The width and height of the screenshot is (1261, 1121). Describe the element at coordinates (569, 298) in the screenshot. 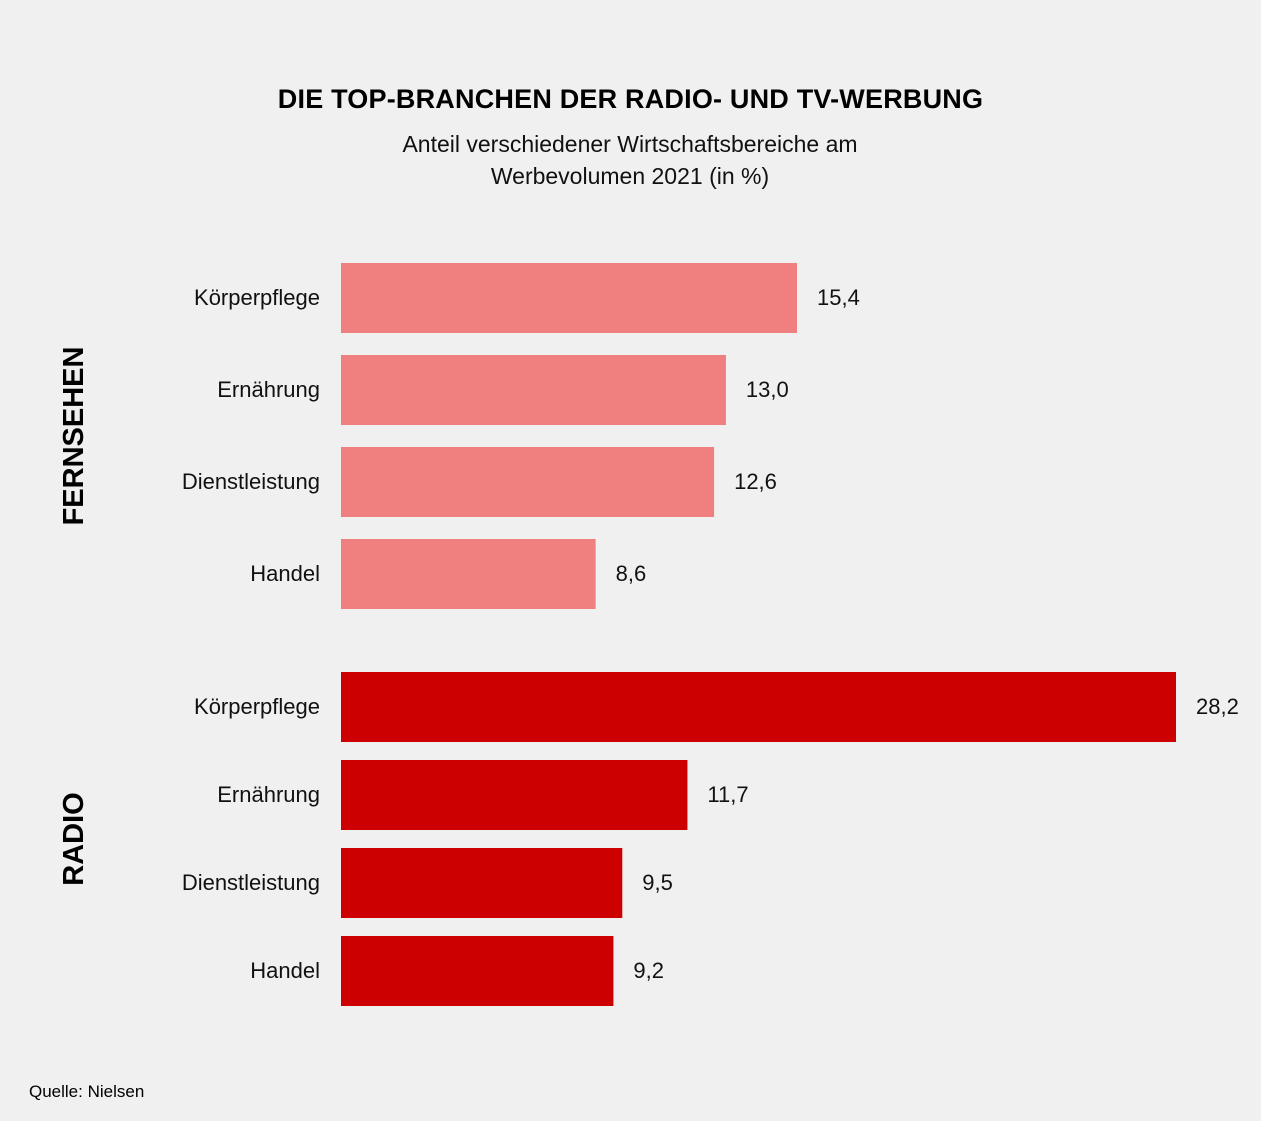

I see `bar-fernsehen-koerperpflege` at that location.